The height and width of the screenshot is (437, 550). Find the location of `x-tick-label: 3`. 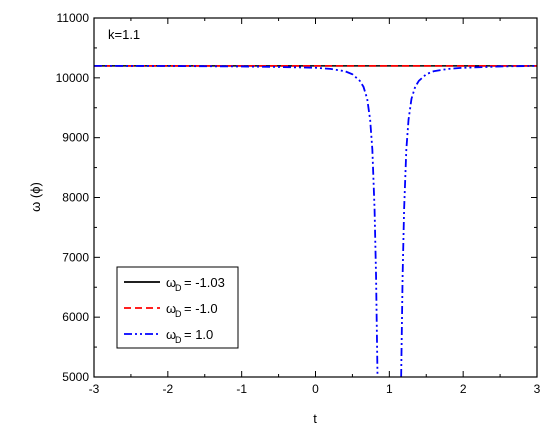

x-tick-label: 3 is located at coordinates (537, 389).